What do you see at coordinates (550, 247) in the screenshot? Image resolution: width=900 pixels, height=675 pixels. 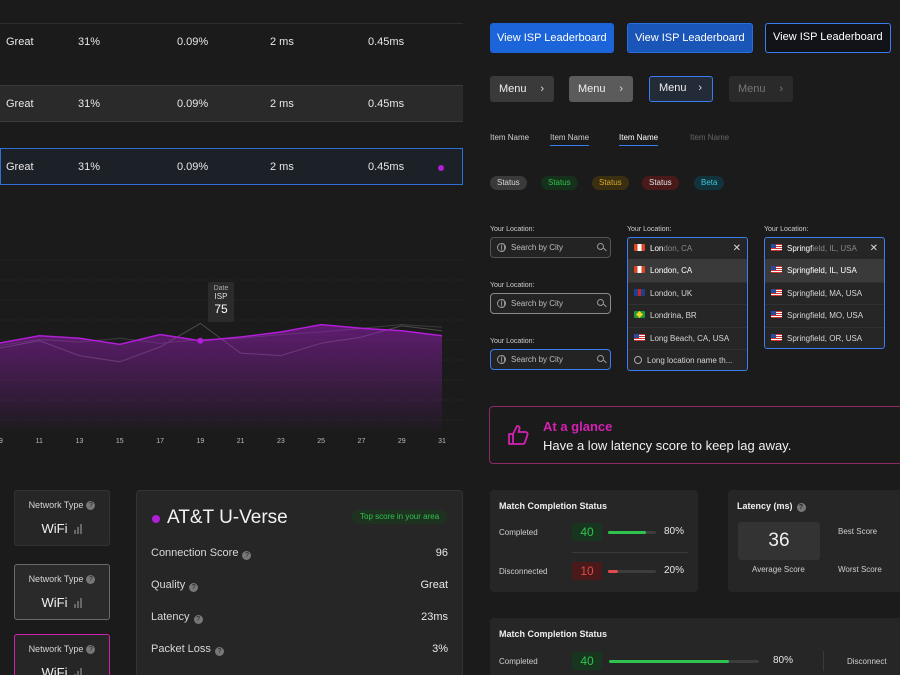 I see `city-search-input: Search by City` at bounding box center [550, 247].